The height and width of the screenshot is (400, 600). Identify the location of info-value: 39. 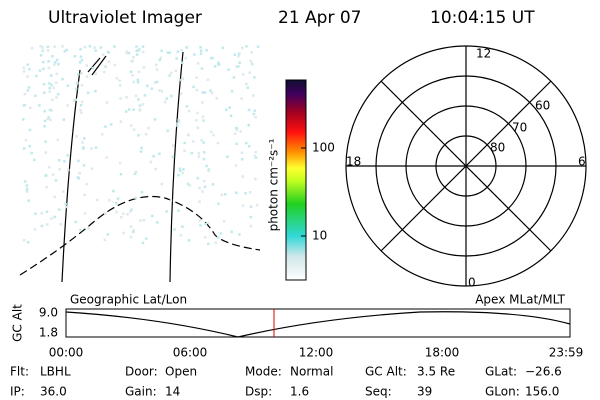
(424, 392).